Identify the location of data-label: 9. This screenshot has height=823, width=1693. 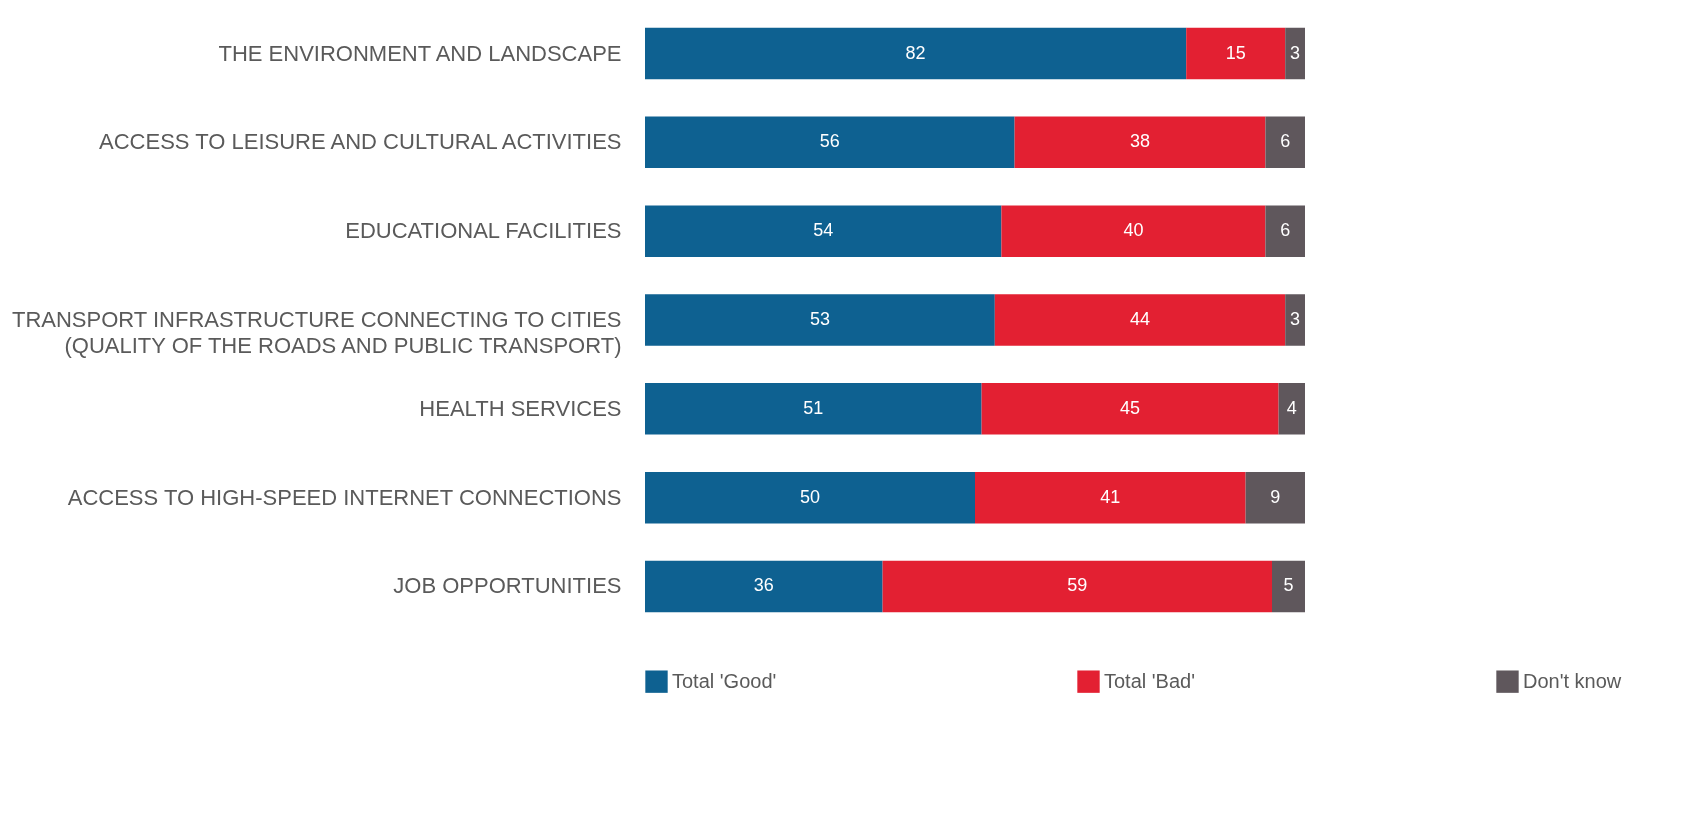
(1275, 496).